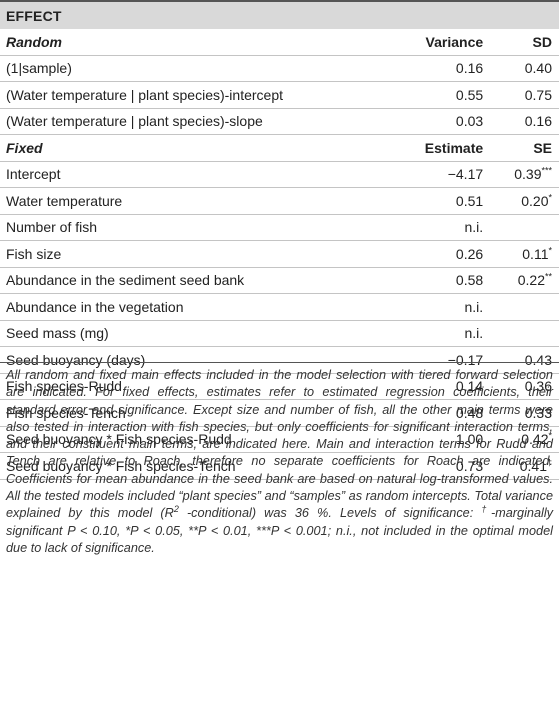 The width and height of the screenshot is (559, 723). I want to click on error-cell: 0.40, so click(526, 68).